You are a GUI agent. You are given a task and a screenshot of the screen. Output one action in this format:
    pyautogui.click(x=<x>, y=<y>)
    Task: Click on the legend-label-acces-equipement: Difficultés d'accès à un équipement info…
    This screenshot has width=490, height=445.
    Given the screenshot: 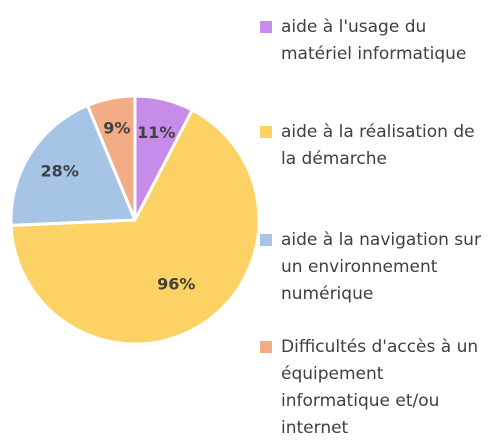 What is the action you would take?
    pyautogui.click(x=380, y=387)
    